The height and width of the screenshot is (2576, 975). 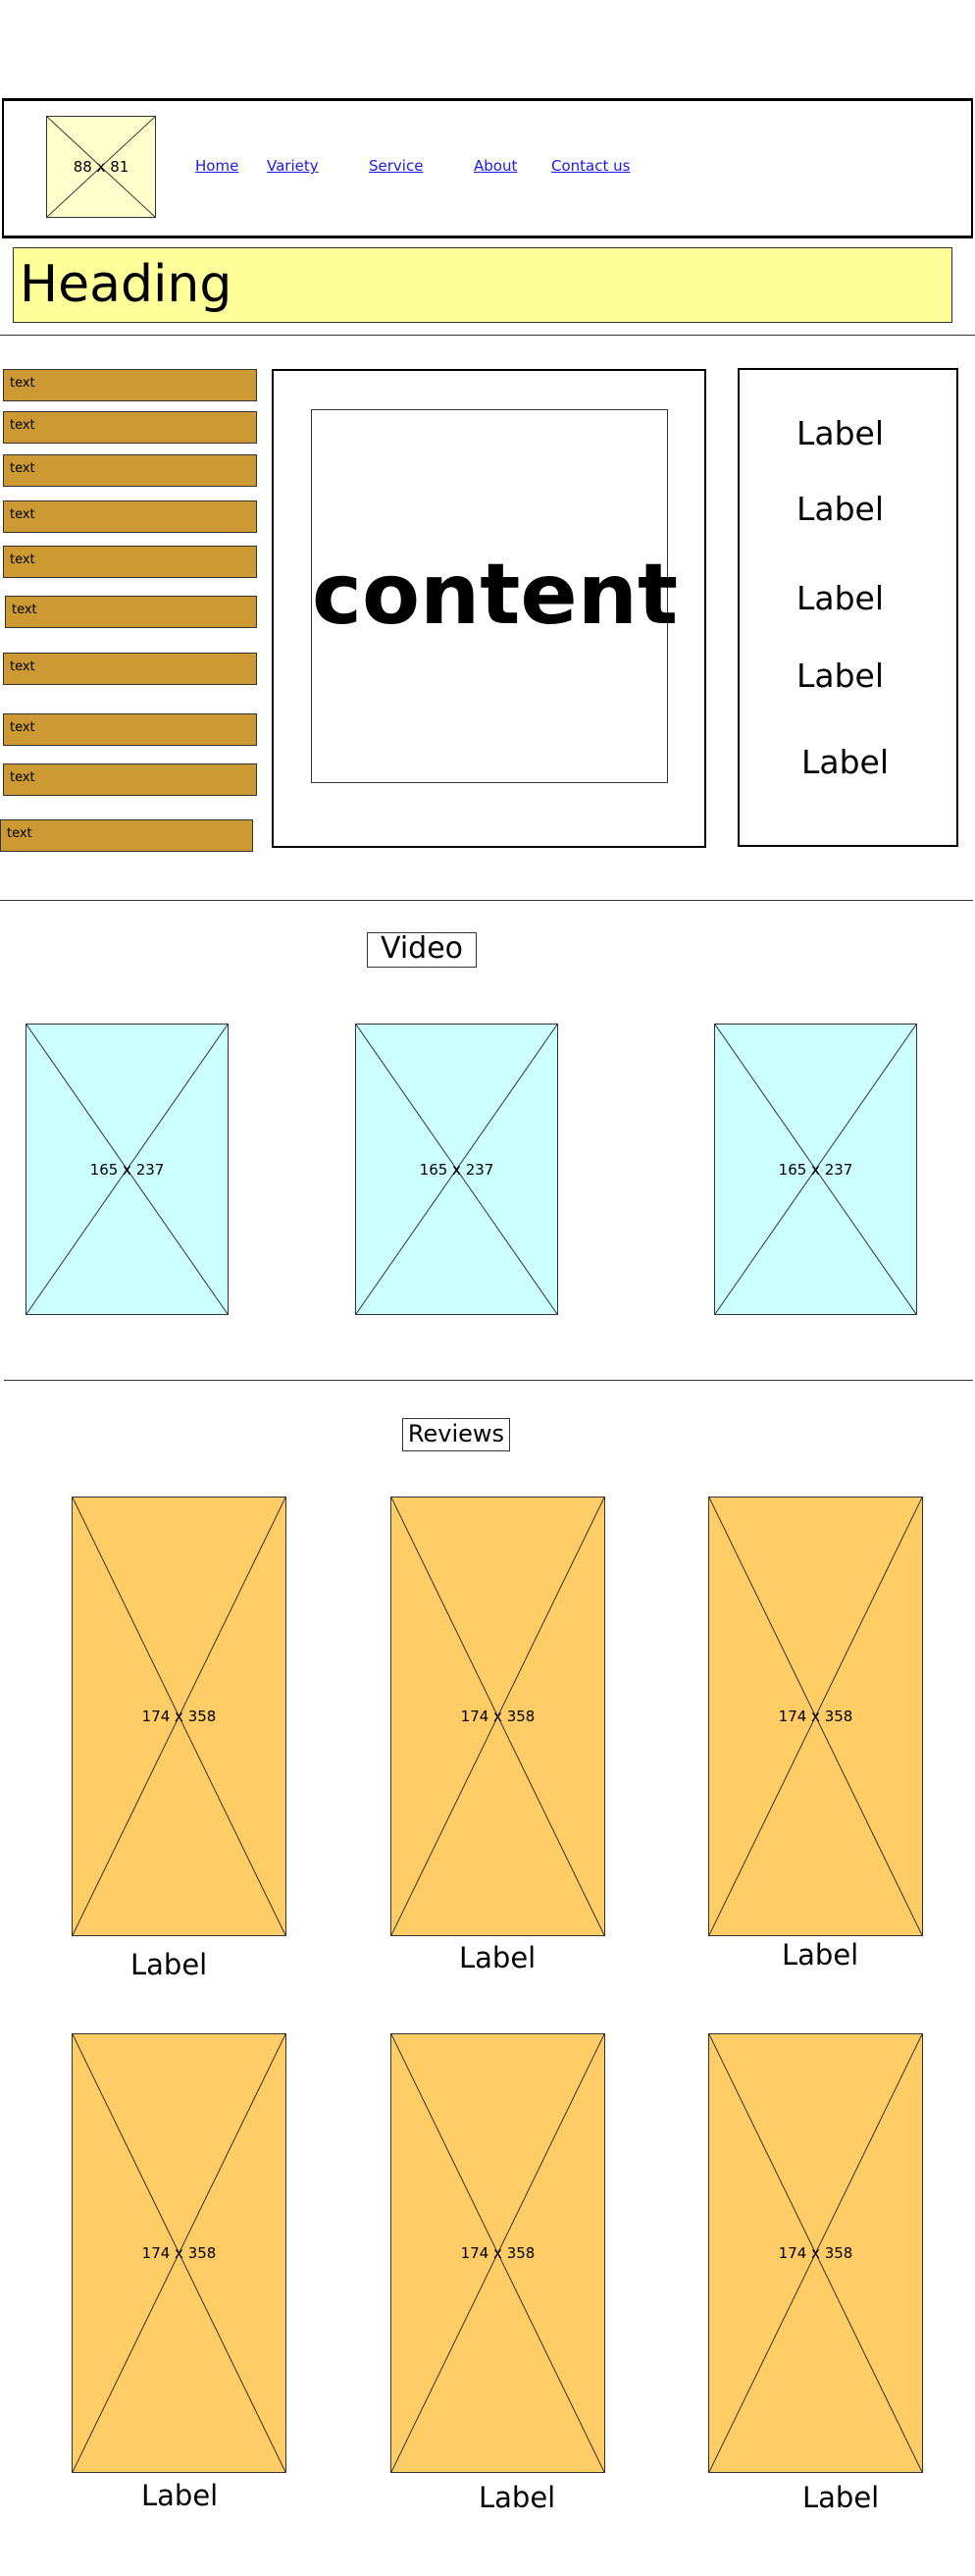 I want to click on heading-banner: Heading, so click(x=483, y=285).